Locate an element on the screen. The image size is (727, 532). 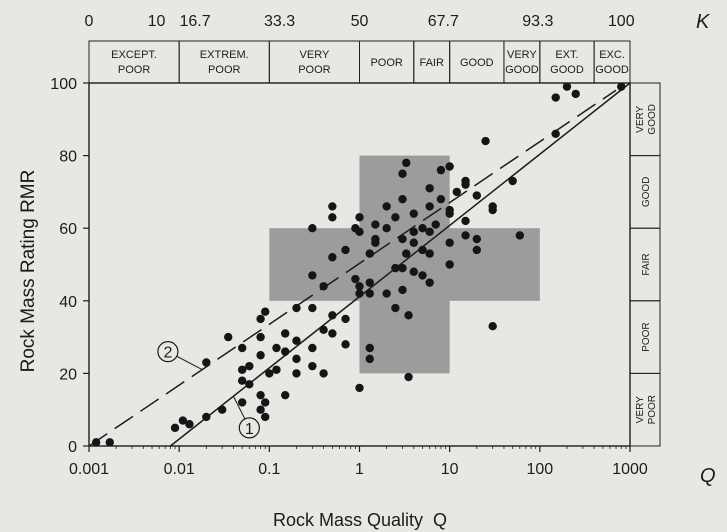
line-callout-label: 2 is located at coordinates (167, 353).